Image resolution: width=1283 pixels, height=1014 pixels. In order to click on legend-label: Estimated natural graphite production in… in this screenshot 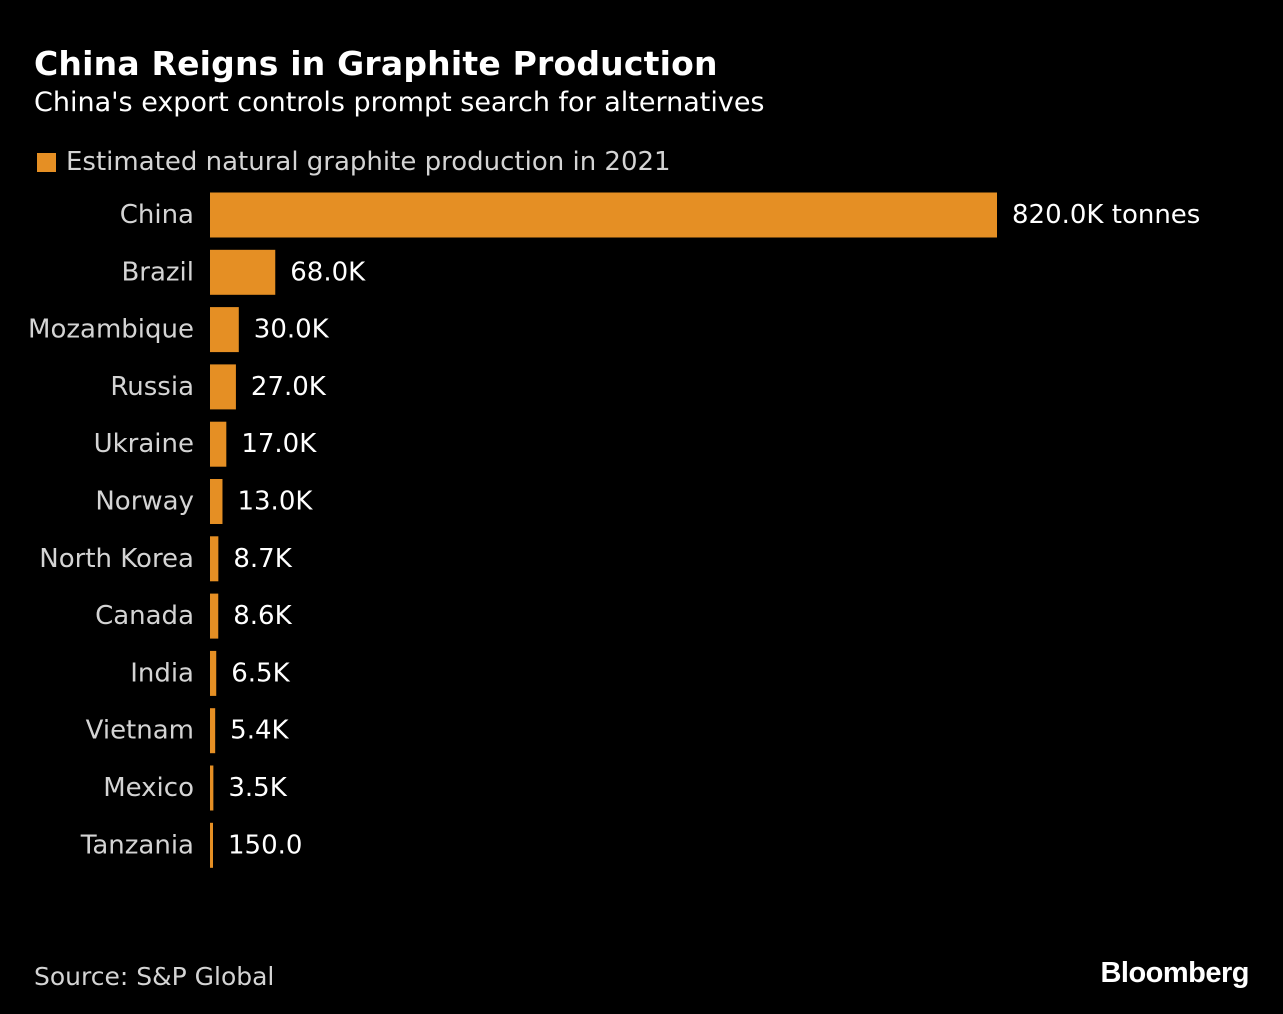, I will do `click(368, 162)`.